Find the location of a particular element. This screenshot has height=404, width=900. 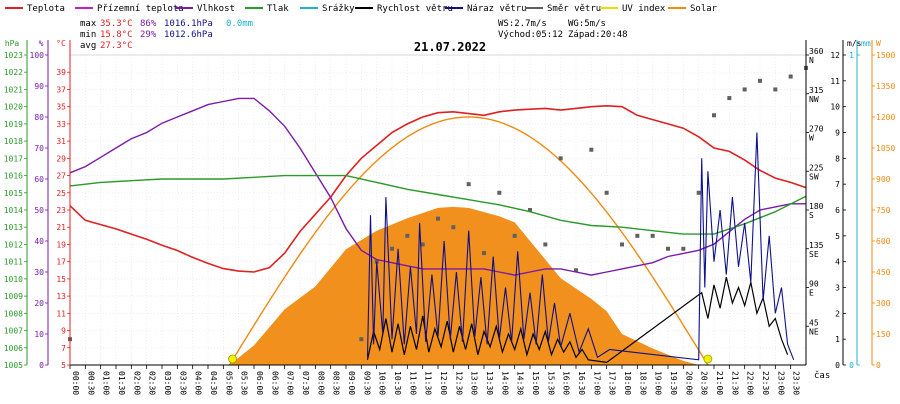

x-tick-label-15: 07:30 is located at coordinates (305, 383).